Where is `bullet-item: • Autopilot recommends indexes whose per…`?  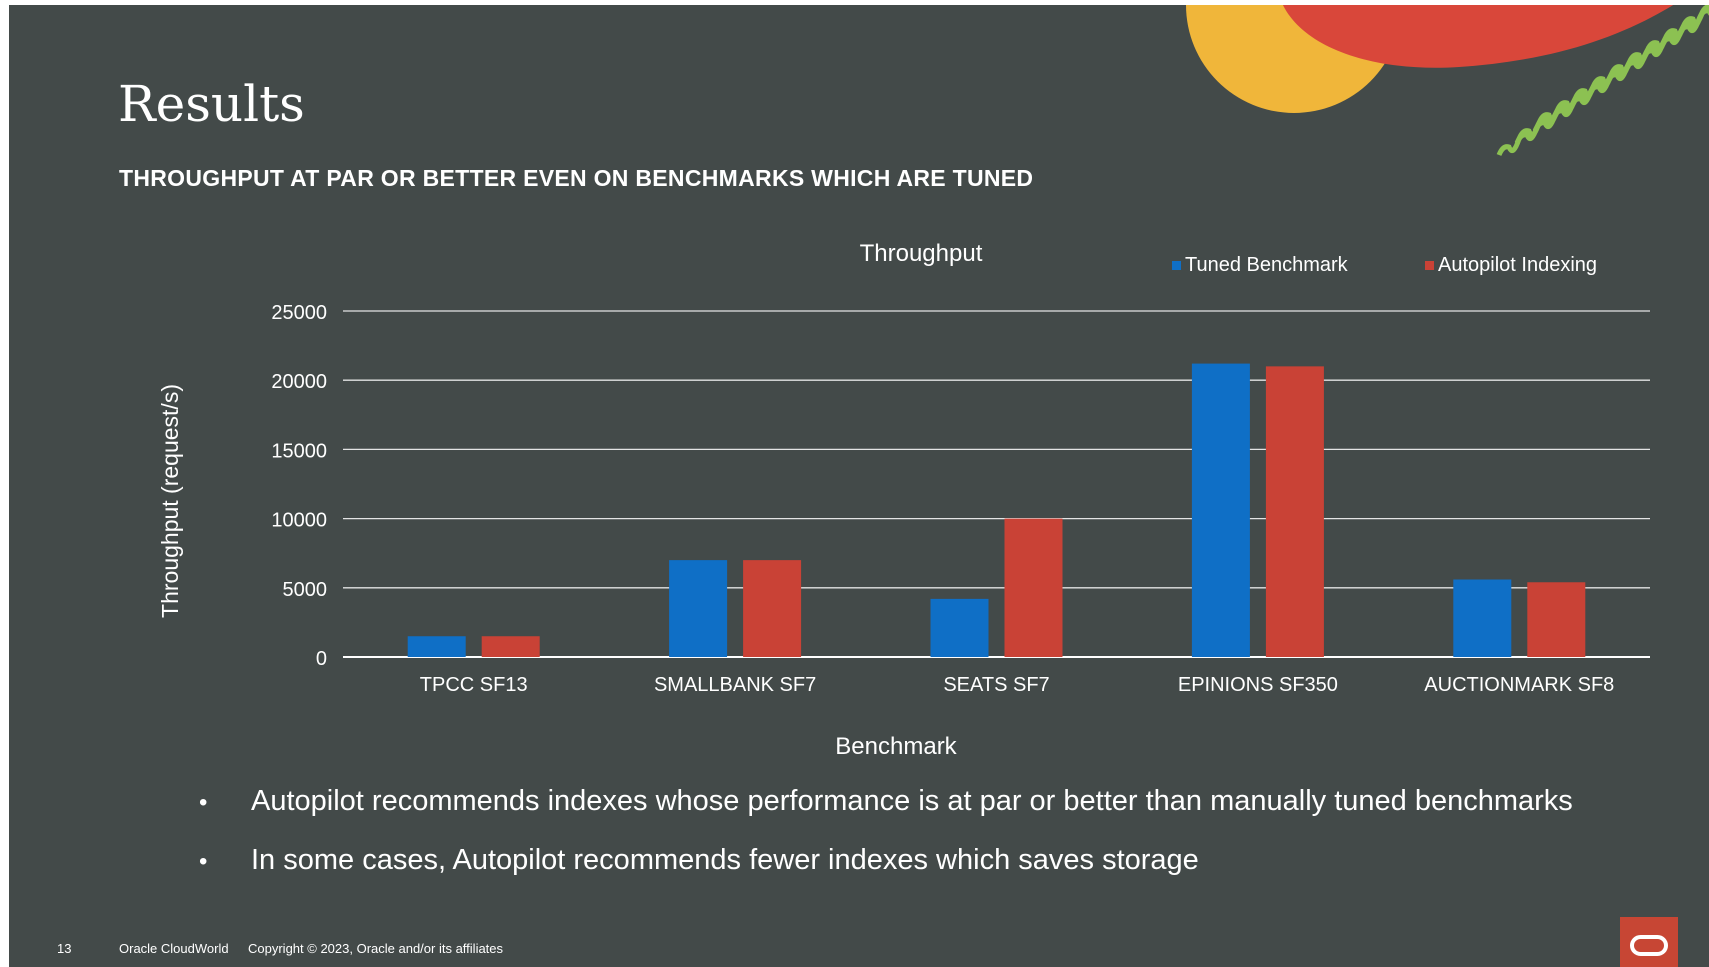
bullet-item: • Autopilot recommends indexes whose per… is located at coordinates (886, 814).